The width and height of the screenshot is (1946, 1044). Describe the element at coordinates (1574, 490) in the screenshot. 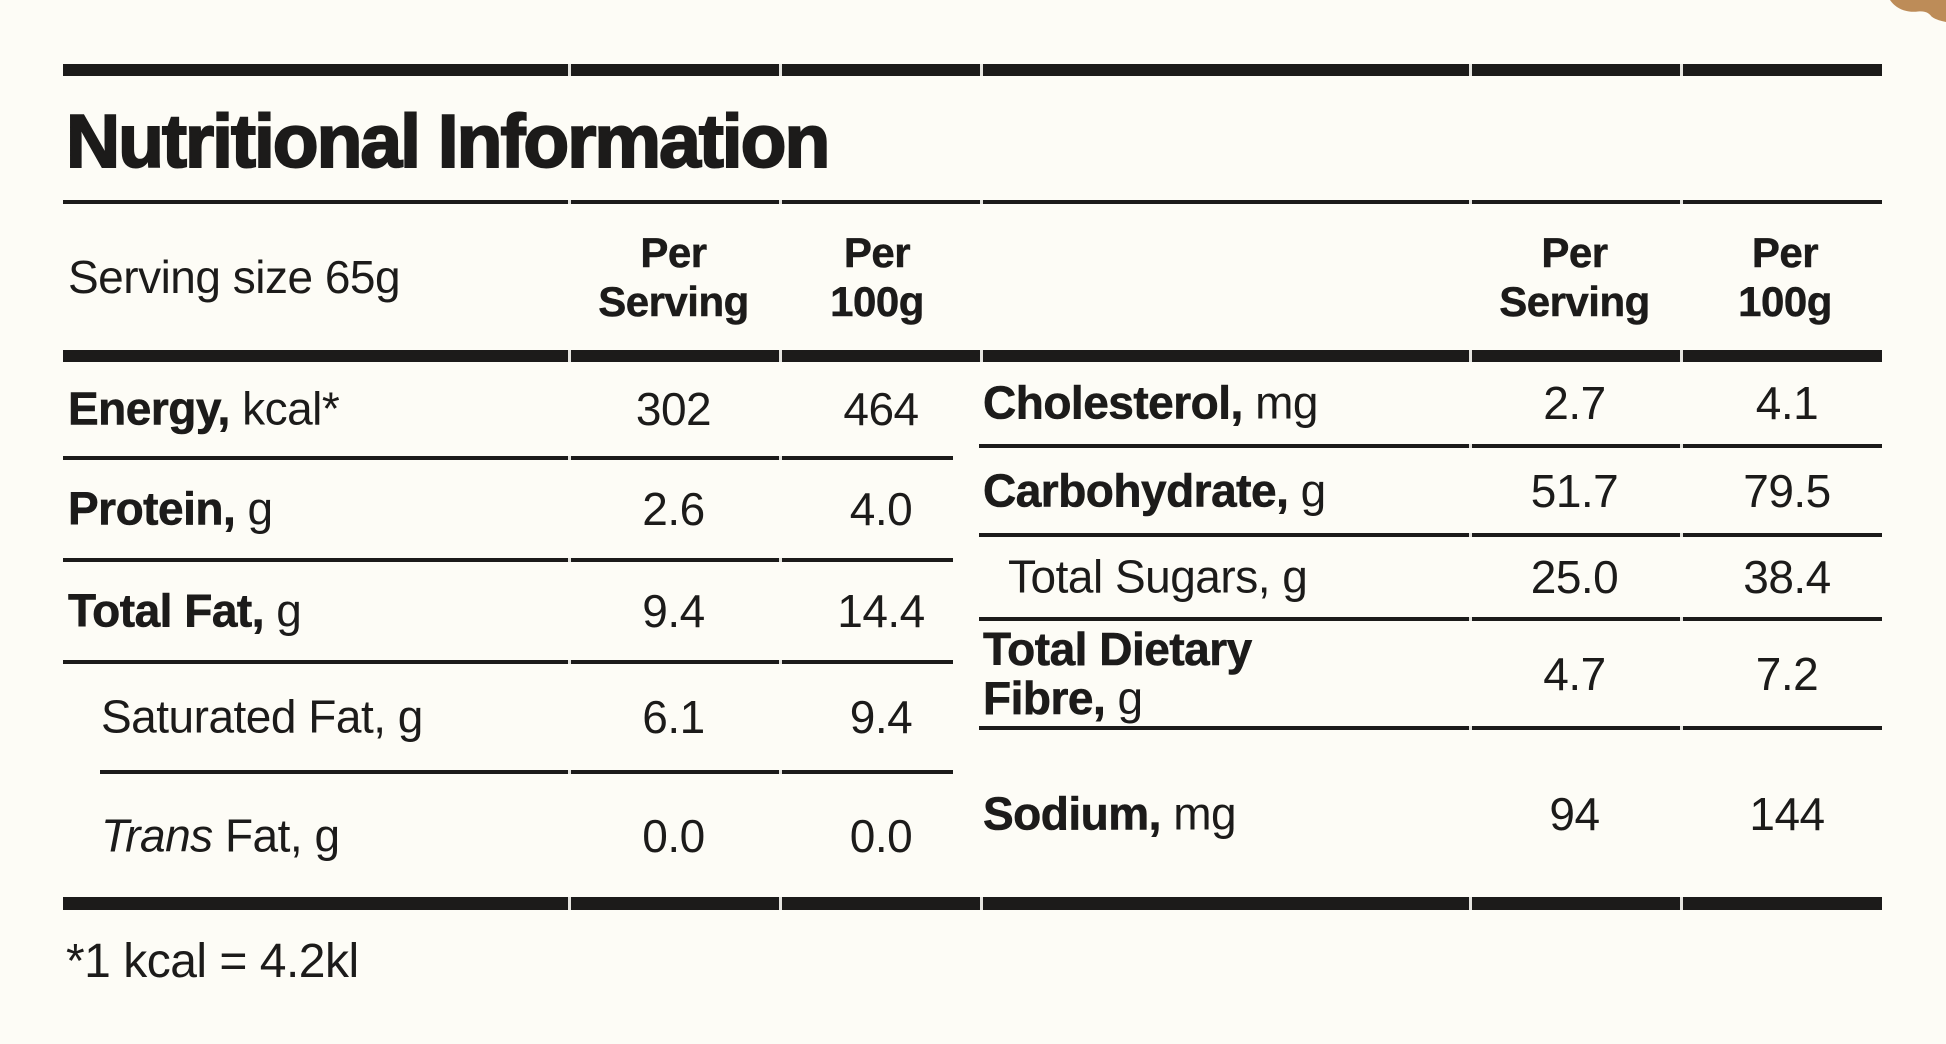

I see `value-per-serving: 51.7` at that location.